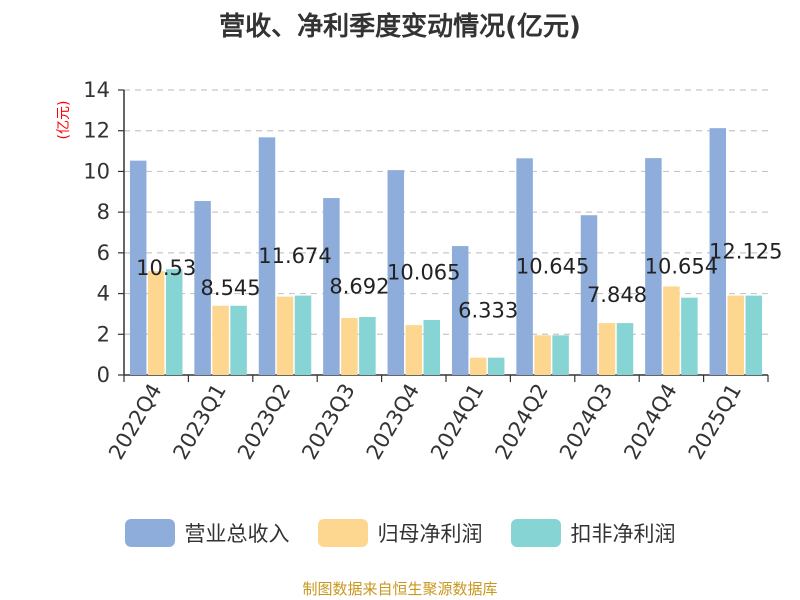 The image size is (800, 600). Describe the element at coordinates (586, 422) in the screenshot. I see `x-tick-label: 2024Q3` at that location.